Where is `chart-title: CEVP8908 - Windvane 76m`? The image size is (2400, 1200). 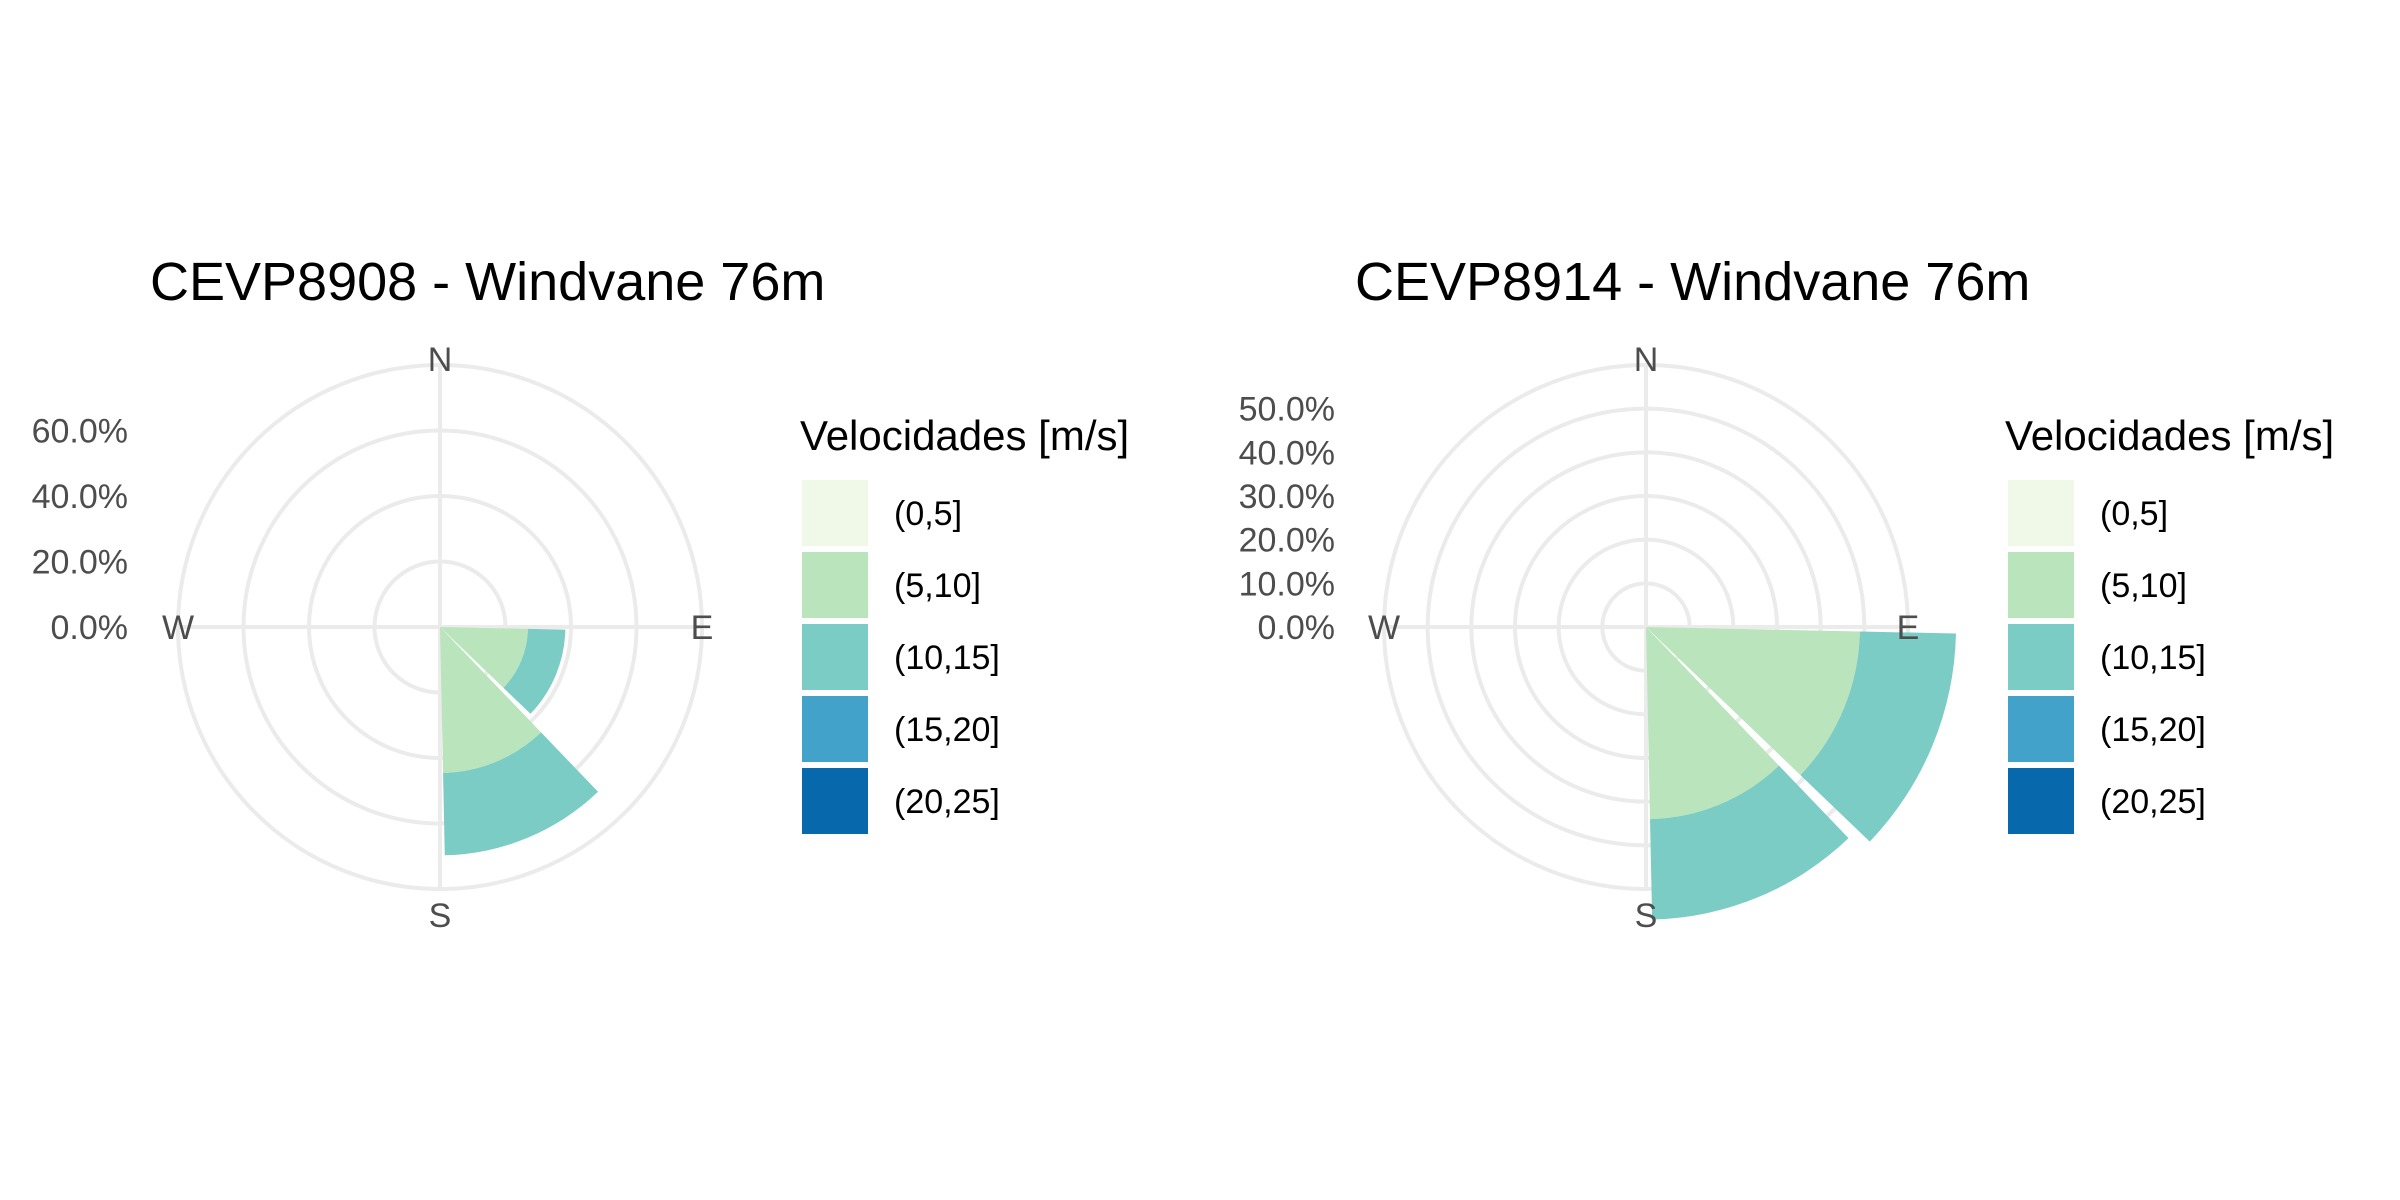 chart-title: CEVP8908 - Windvane 76m is located at coordinates (487, 282).